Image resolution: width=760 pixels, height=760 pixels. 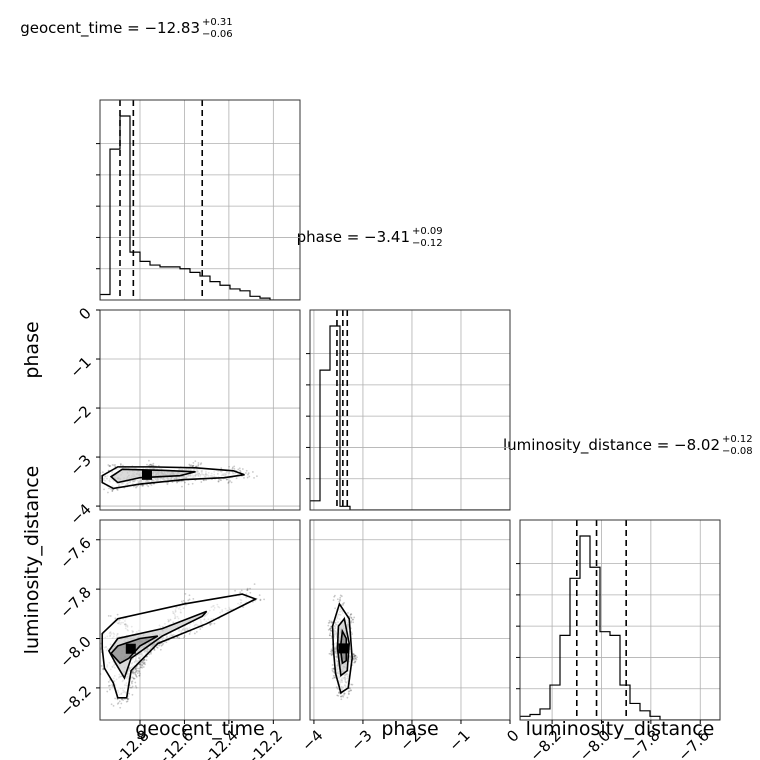 I want to click on title-phase: phase = −3.41, so click(x=353, y=237).